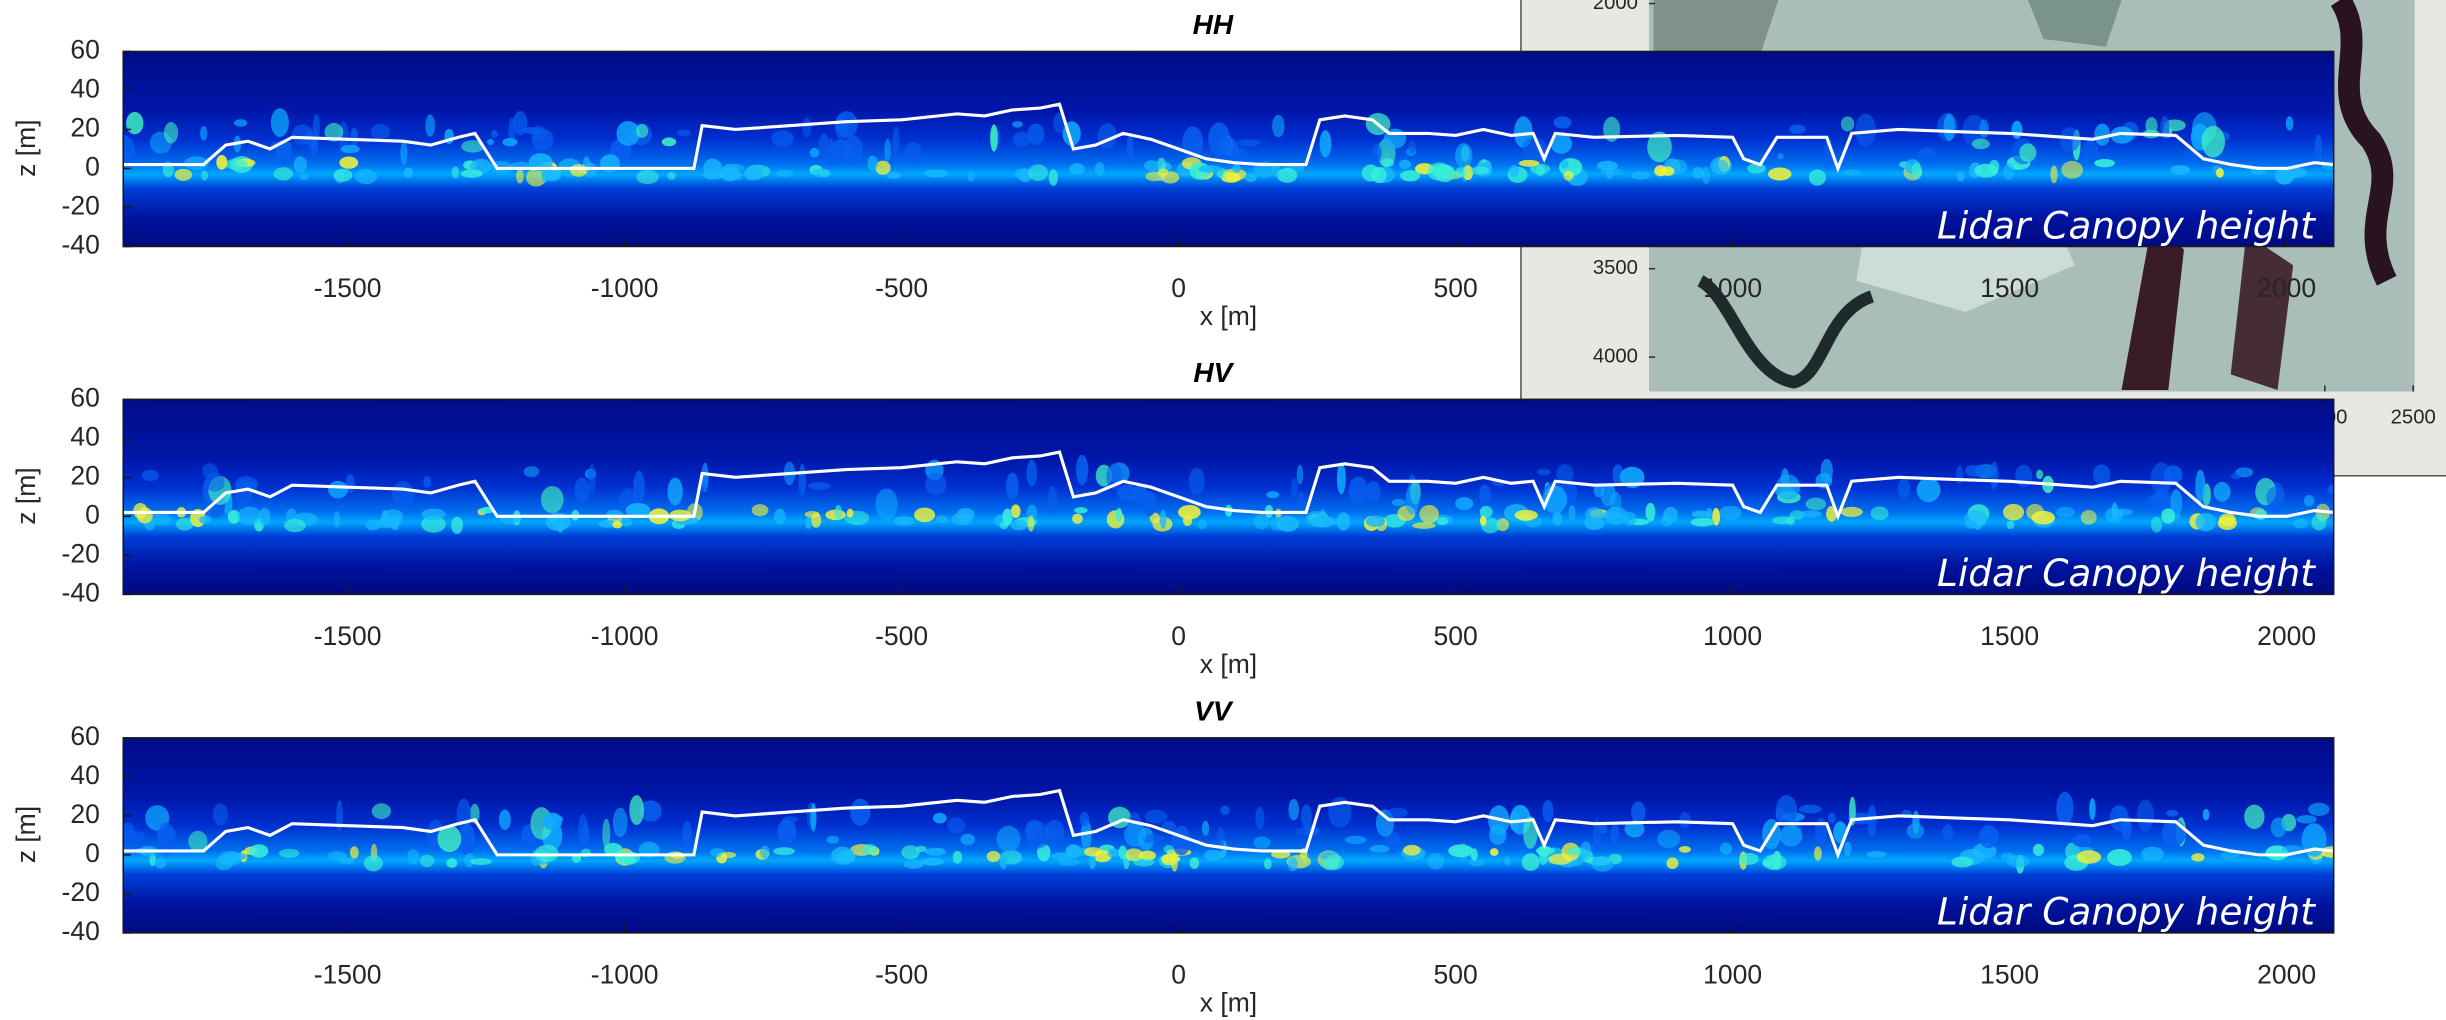 Image resolution: width=2446 pixels, height=1020 pixels. Describe the element at coordinates (1615, 356) in the screenshot. I see `image-y-tick-label: 4000` at that location.